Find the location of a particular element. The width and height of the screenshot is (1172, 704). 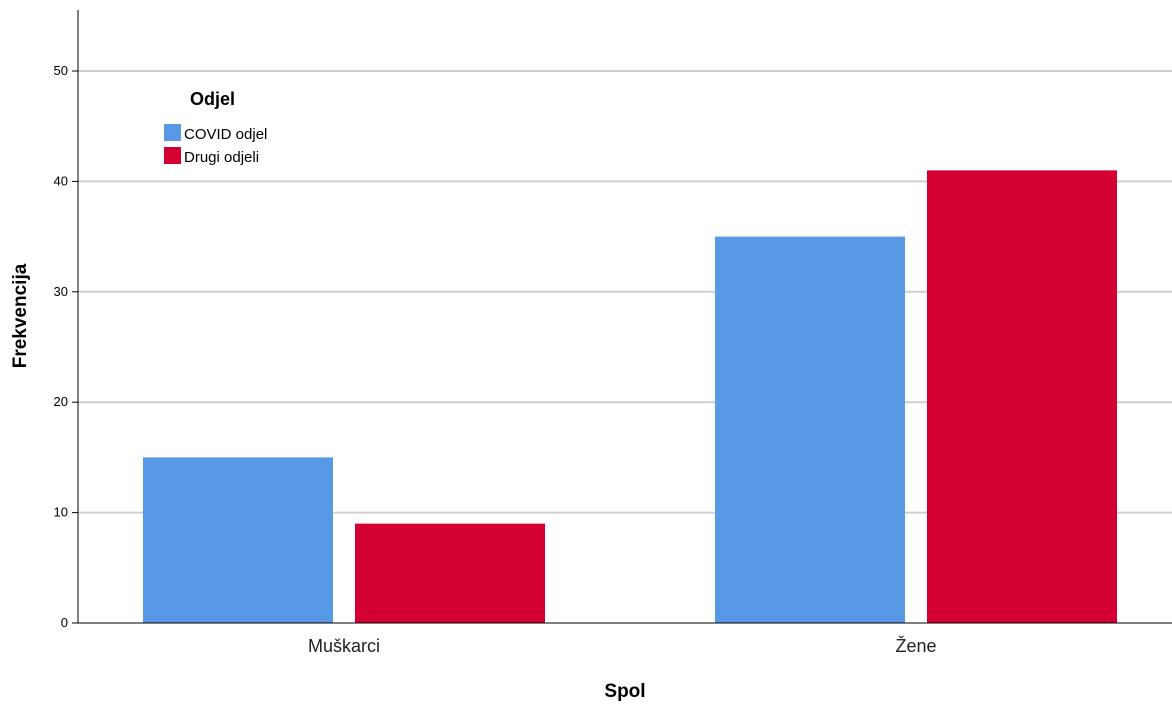

y-tick-label-30: 30 is located at coordinates (61, 291).